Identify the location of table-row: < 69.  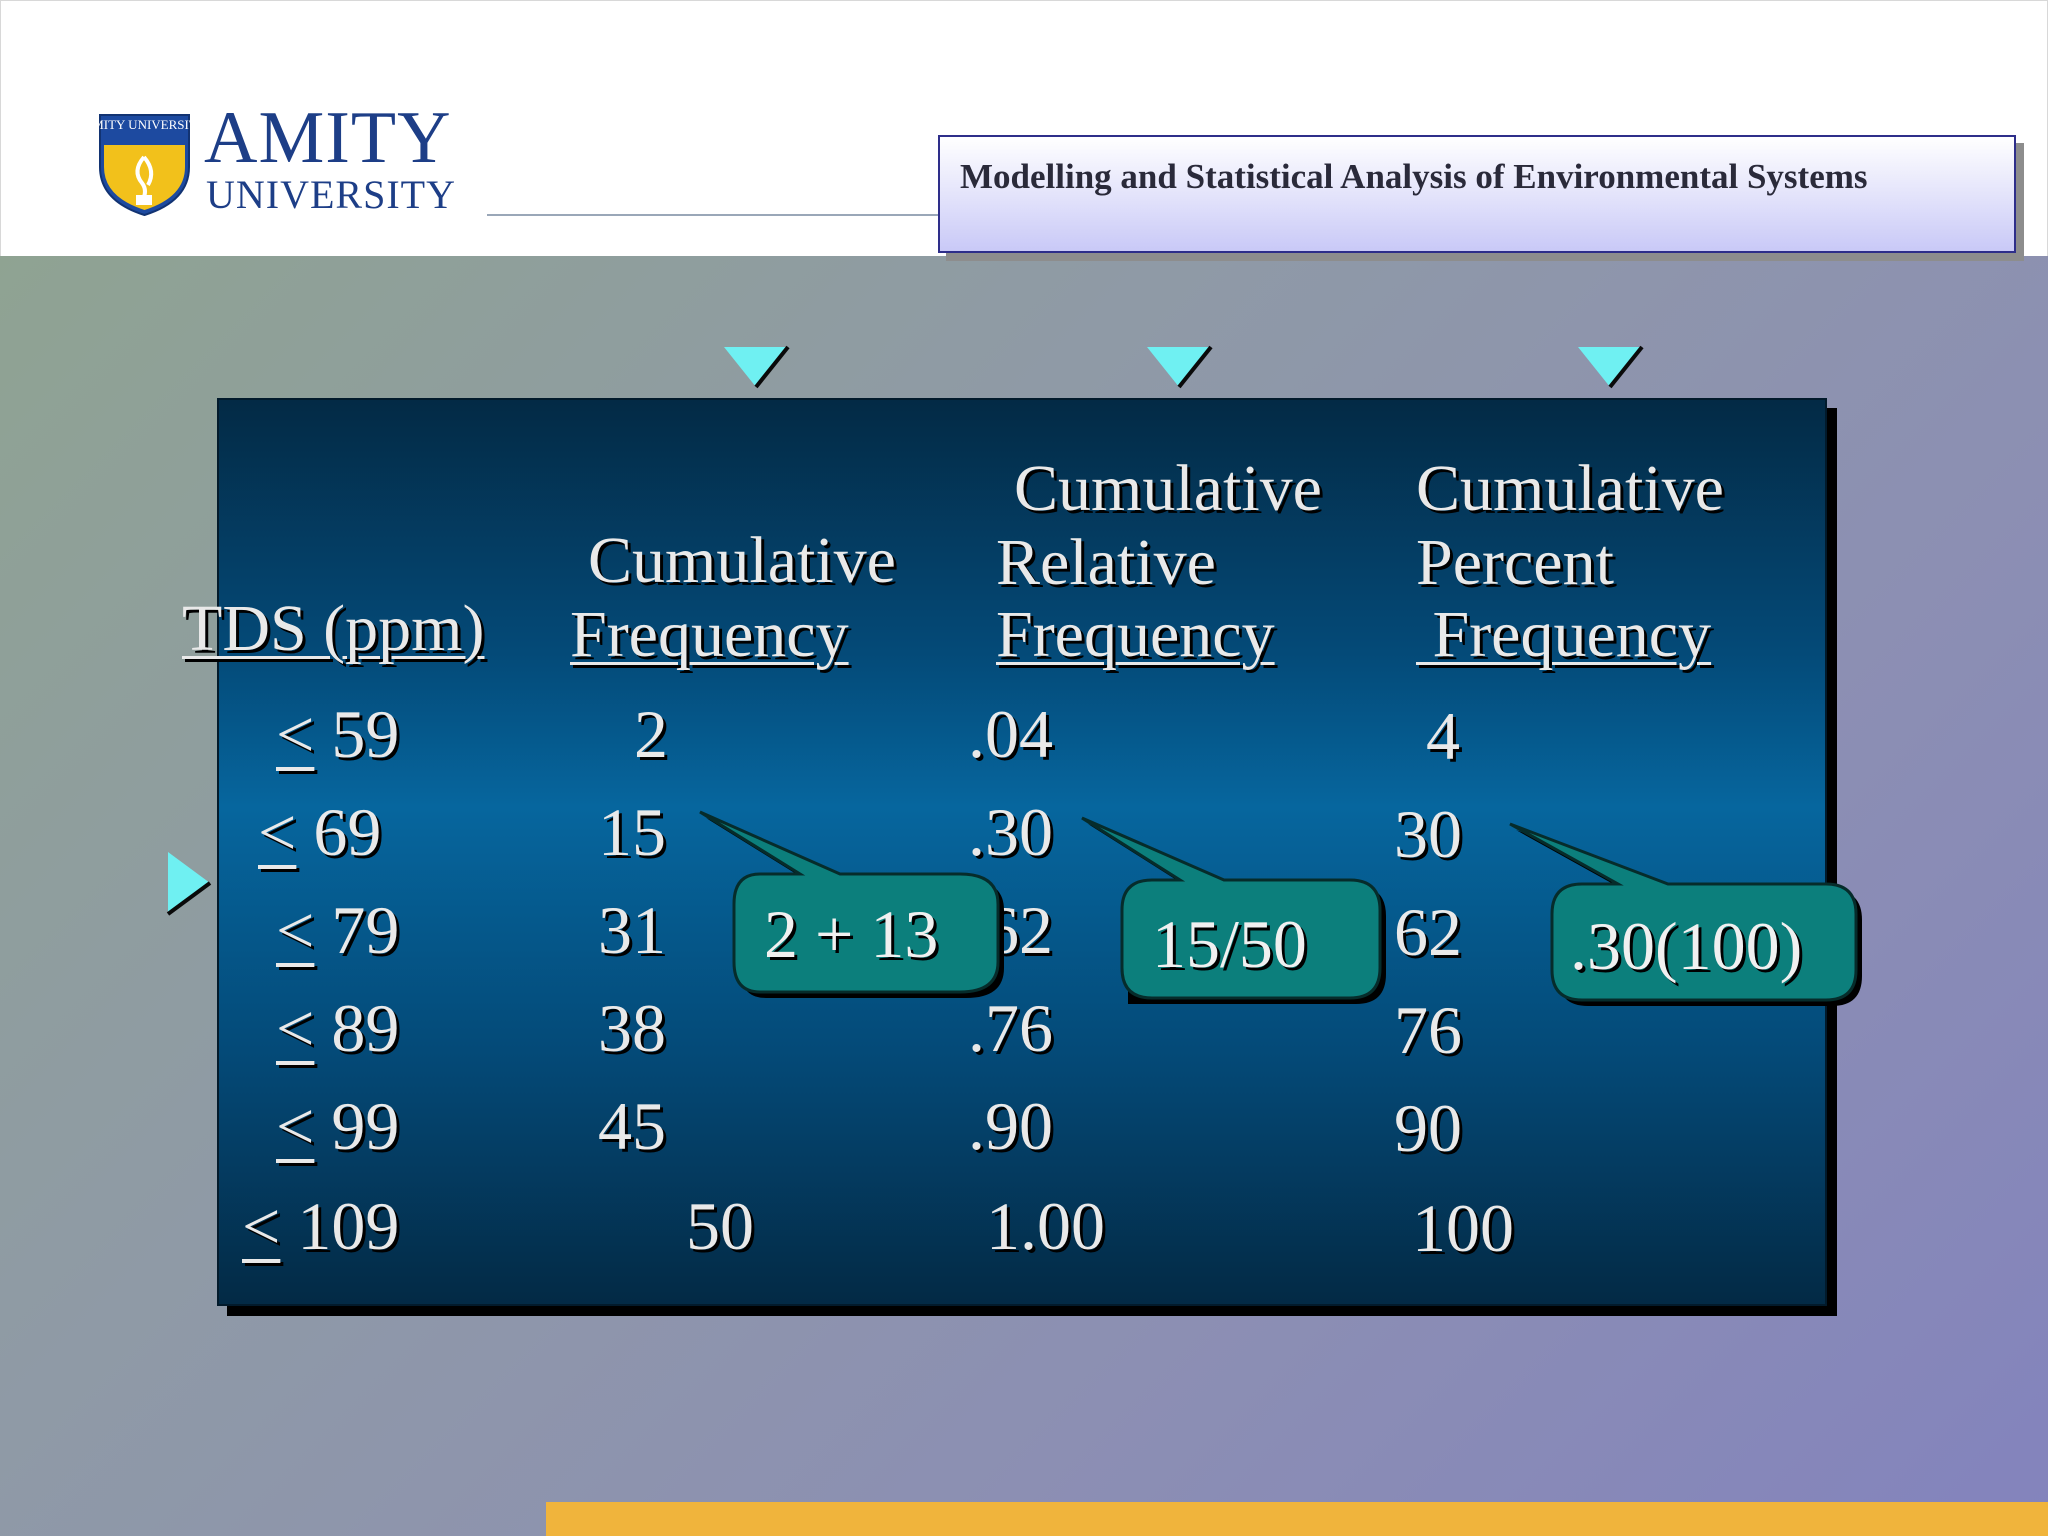
(319, 832).